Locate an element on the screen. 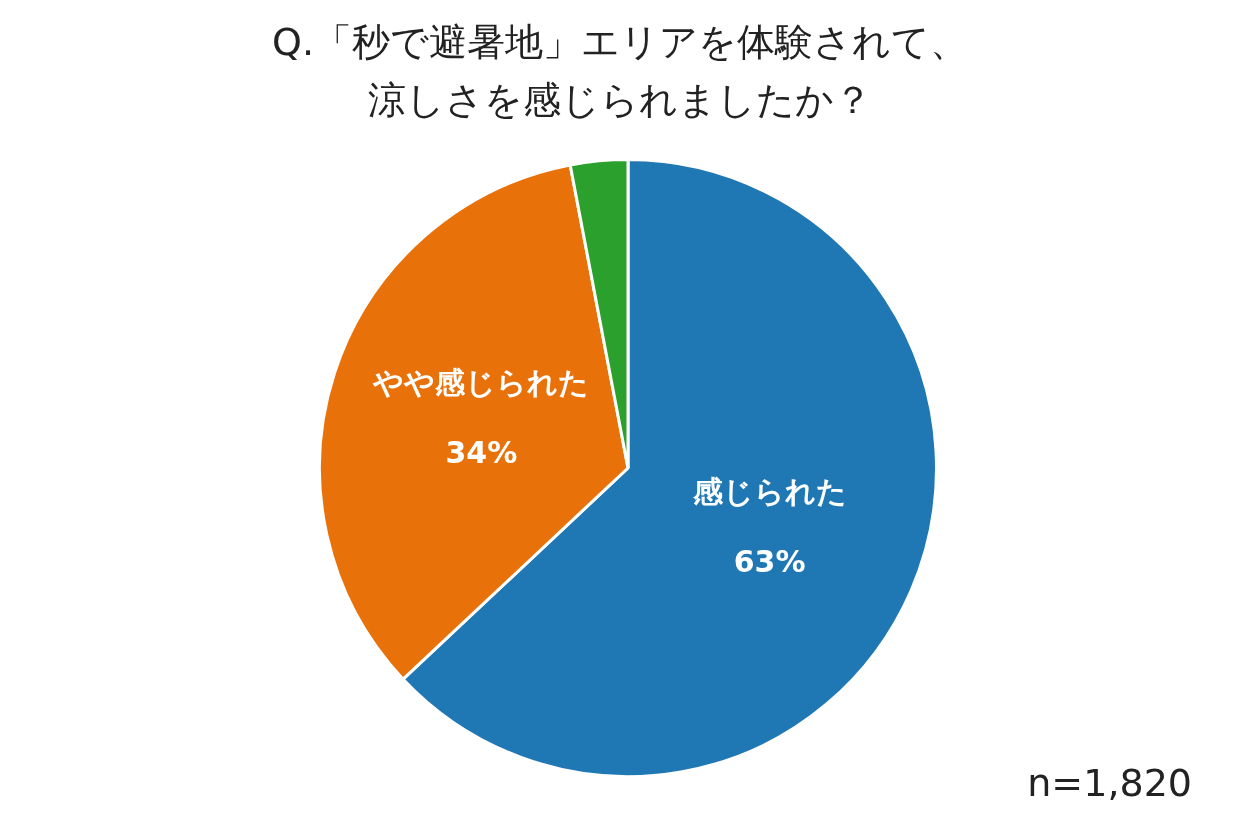 The height and width of the screenshot is (833, 1240). slice-label: やや感じられた is located at coordinates (481, 383).